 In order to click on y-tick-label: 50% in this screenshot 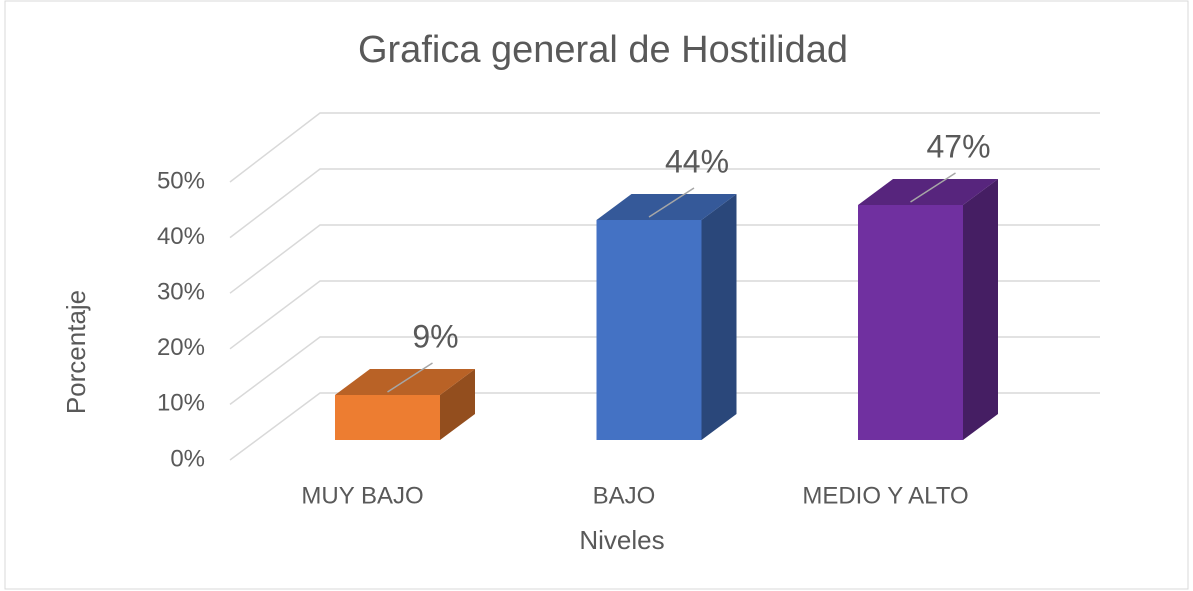, I will do `click(181, 180)`.